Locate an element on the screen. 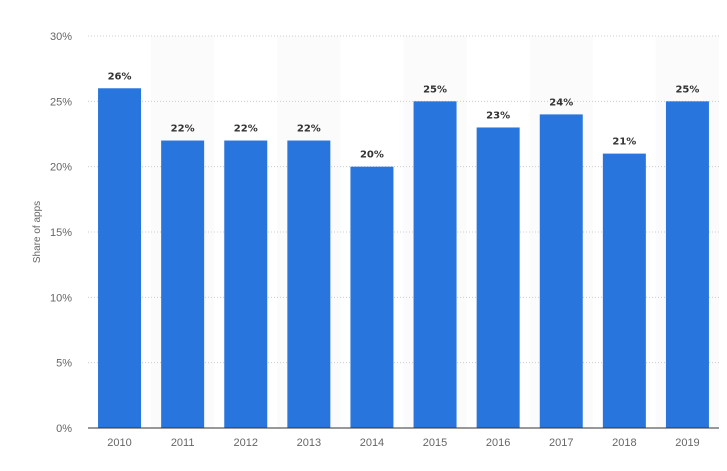 The image size is (727, 471). data-label: 23% is located at coordinates (498, 115).